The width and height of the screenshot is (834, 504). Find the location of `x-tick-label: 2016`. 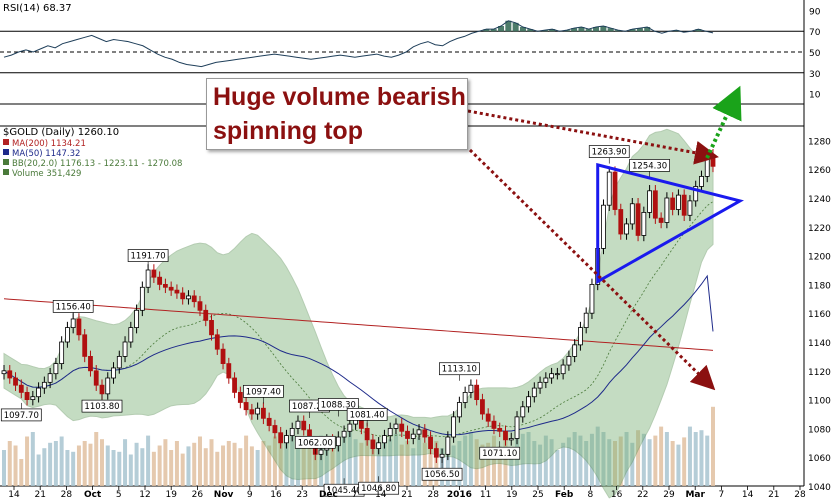

x-tick-label: 2016 is located at coordinates (459, 495).